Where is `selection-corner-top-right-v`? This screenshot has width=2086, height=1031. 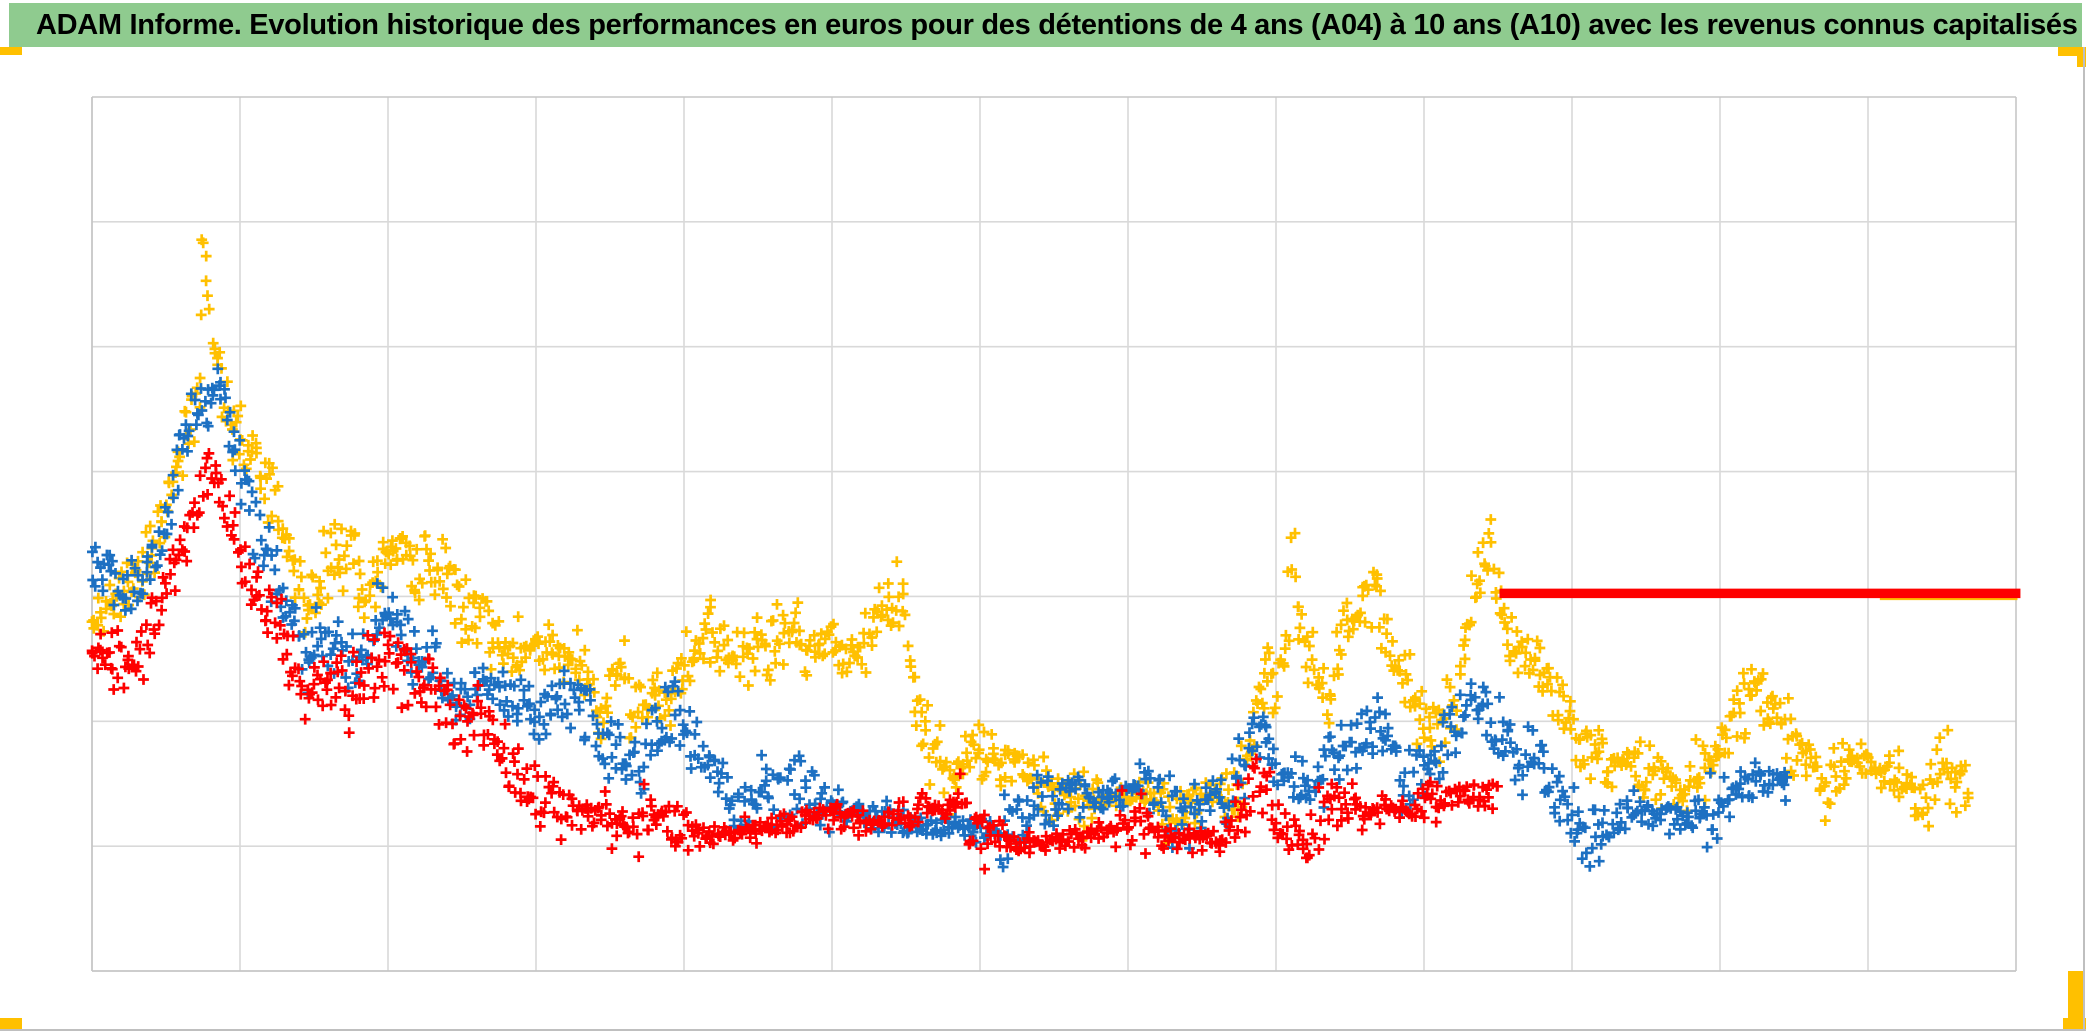
selection-corner-top-right-v is located at coordinates (2081, 57).